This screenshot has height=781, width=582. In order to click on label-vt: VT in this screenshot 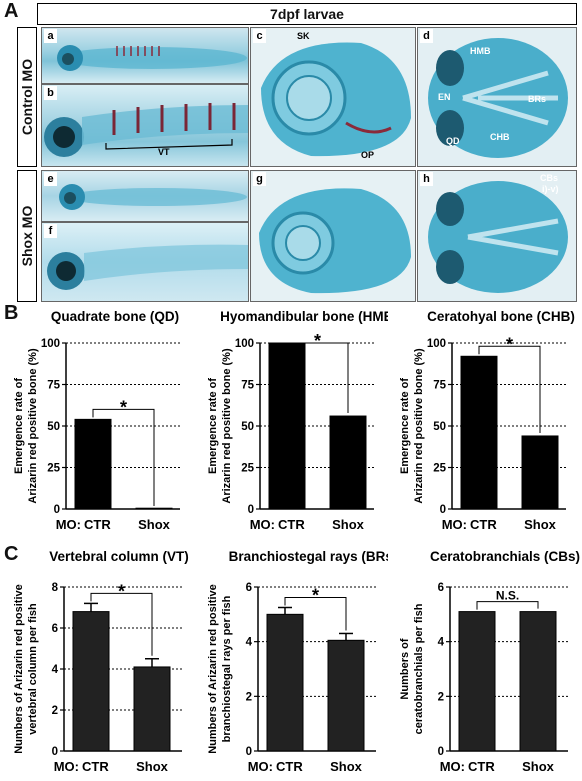, I will do `click(164, 152)`.